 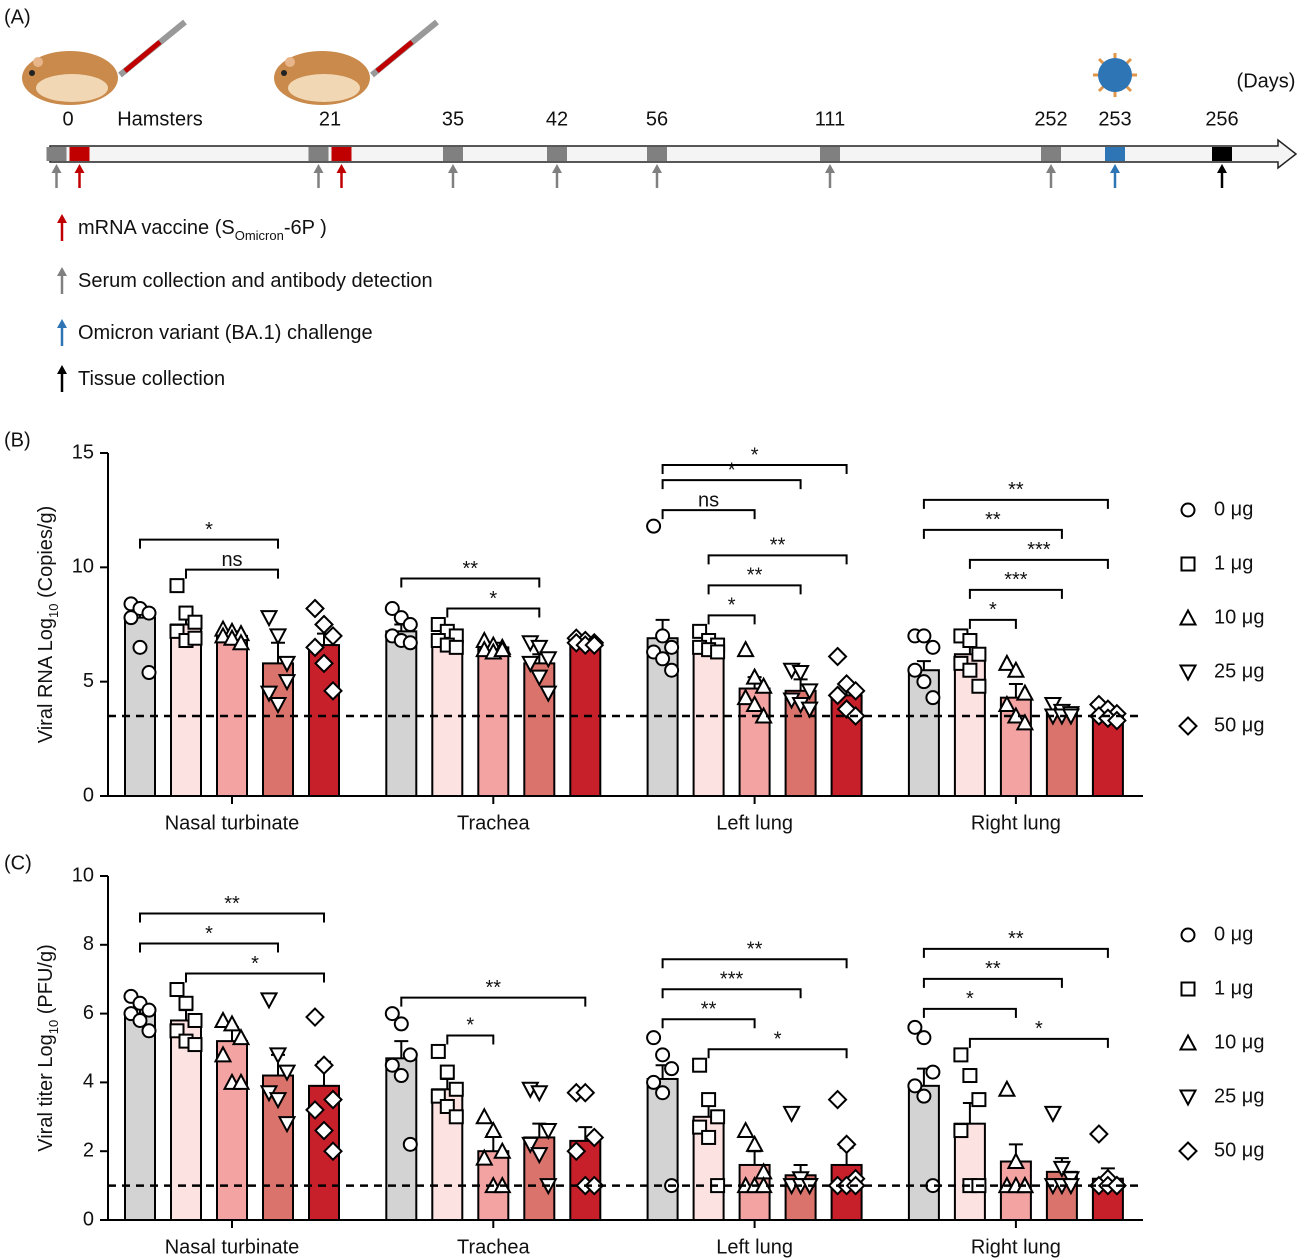 I want to click on text-part: Serum collection and antibody detection, so click(x=255, y=281).